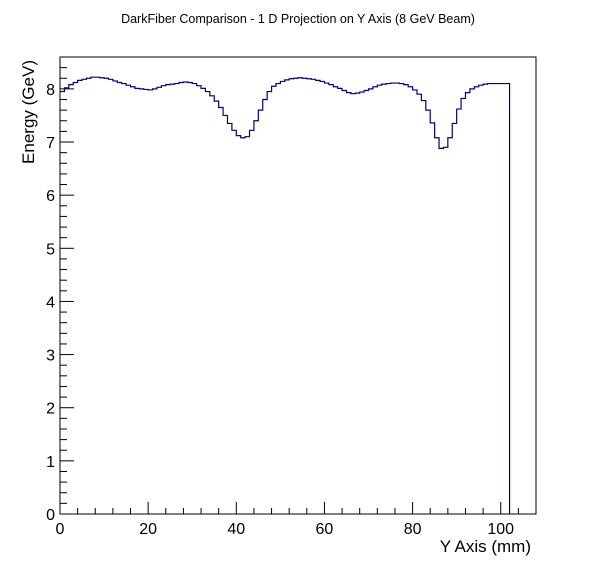  I want to click on y-tick-label: 4, so click(50, 302).